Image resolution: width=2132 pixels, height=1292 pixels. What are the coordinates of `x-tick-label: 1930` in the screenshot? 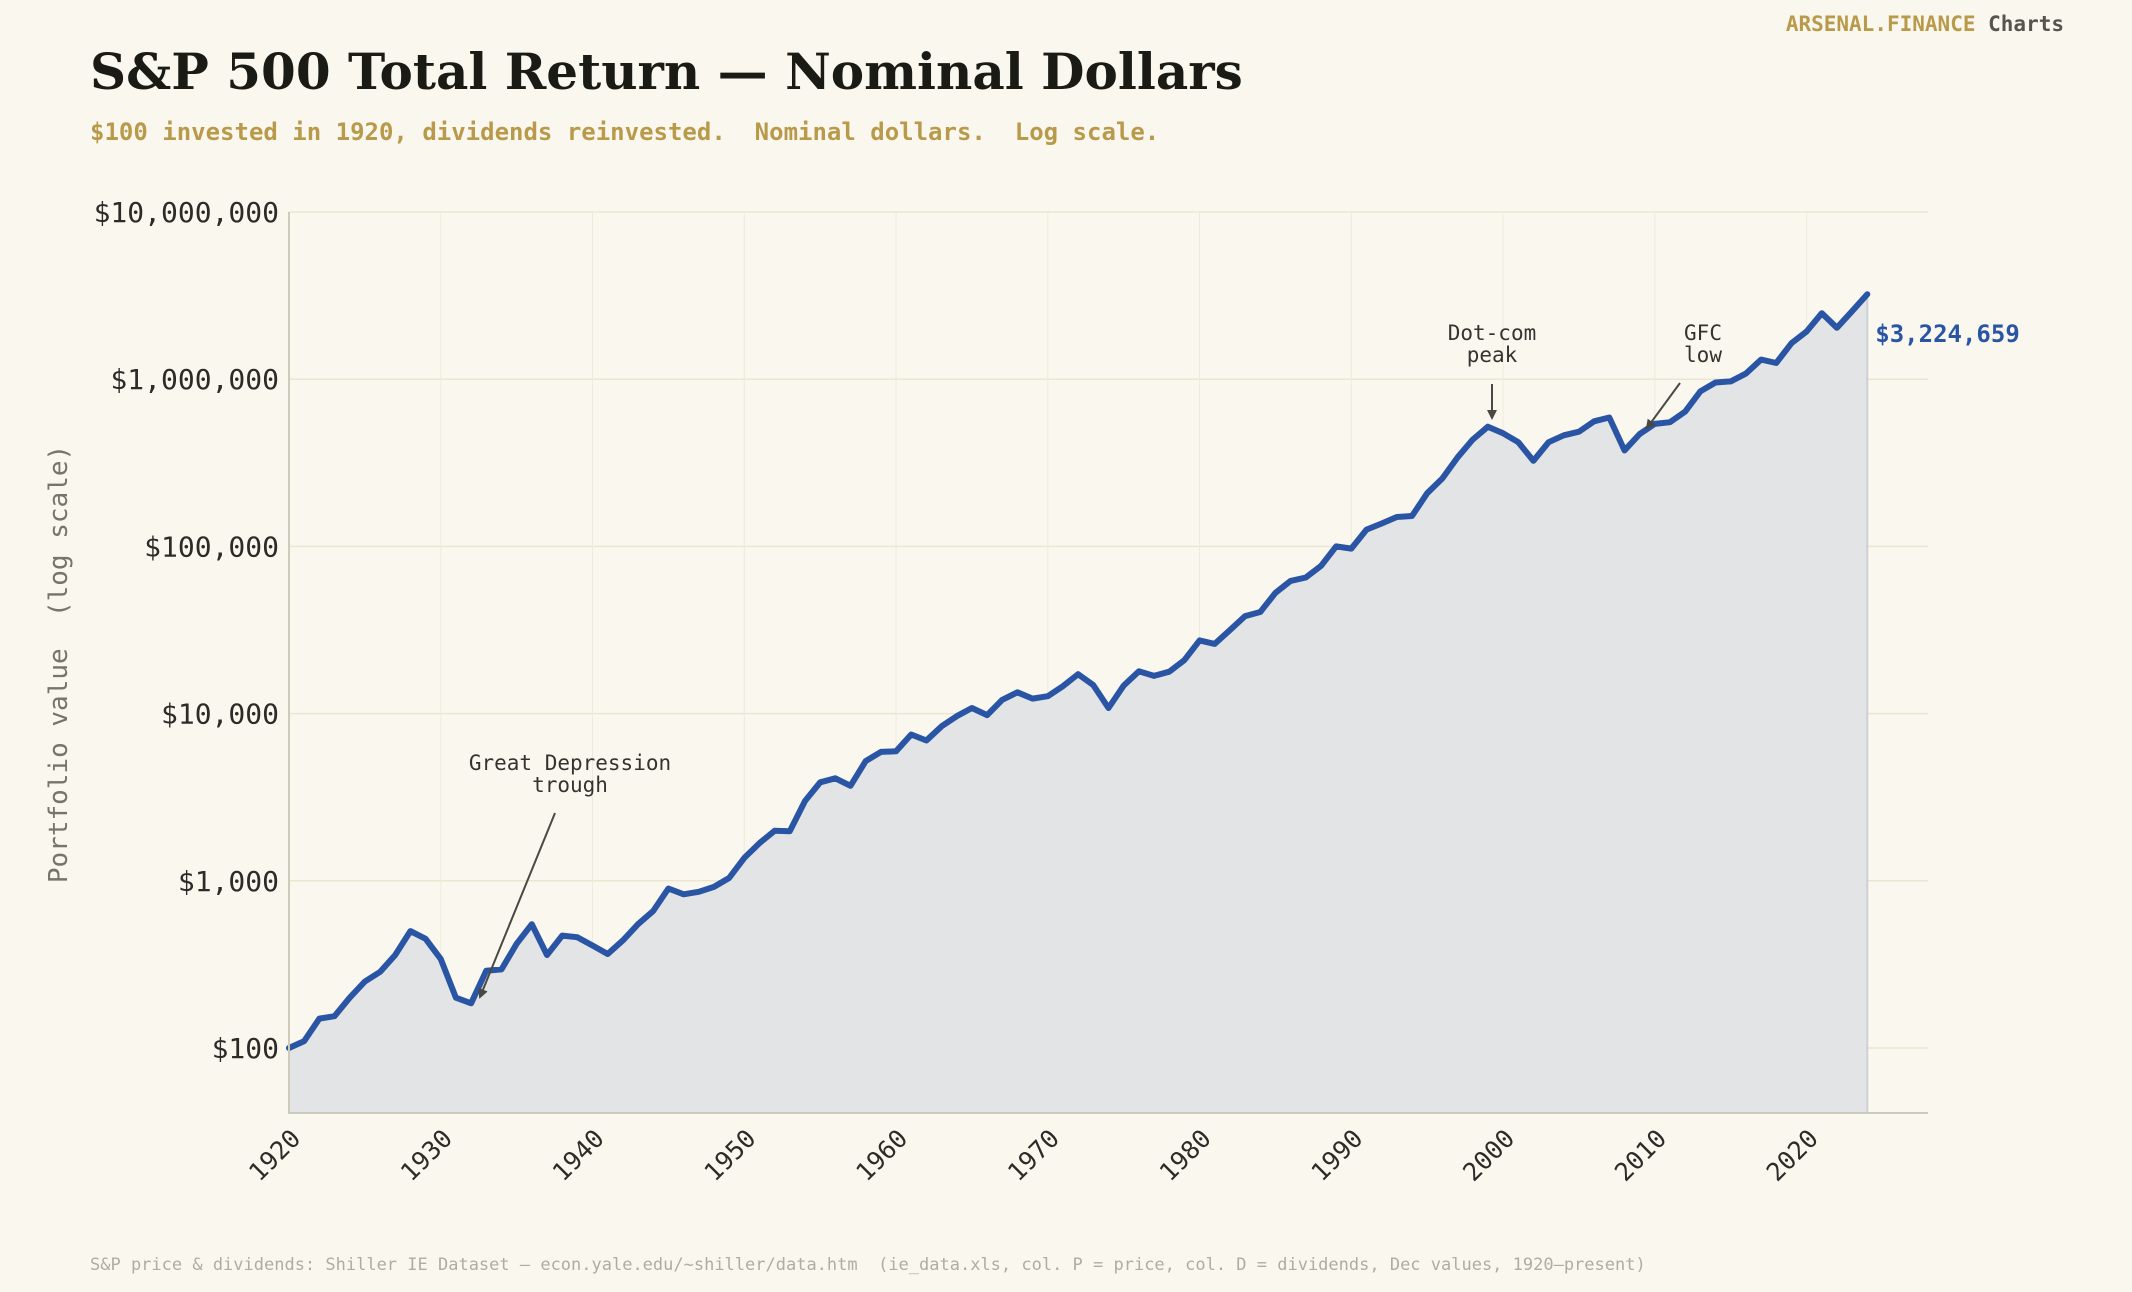 It's located at (426, 1155).